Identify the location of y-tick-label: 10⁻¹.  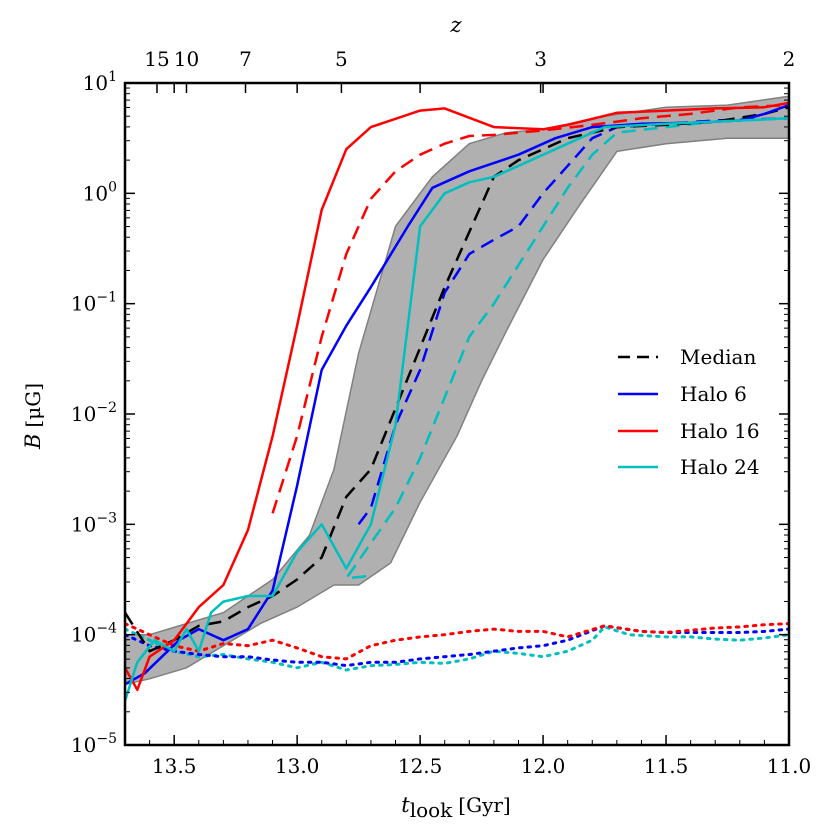
(94, 303).